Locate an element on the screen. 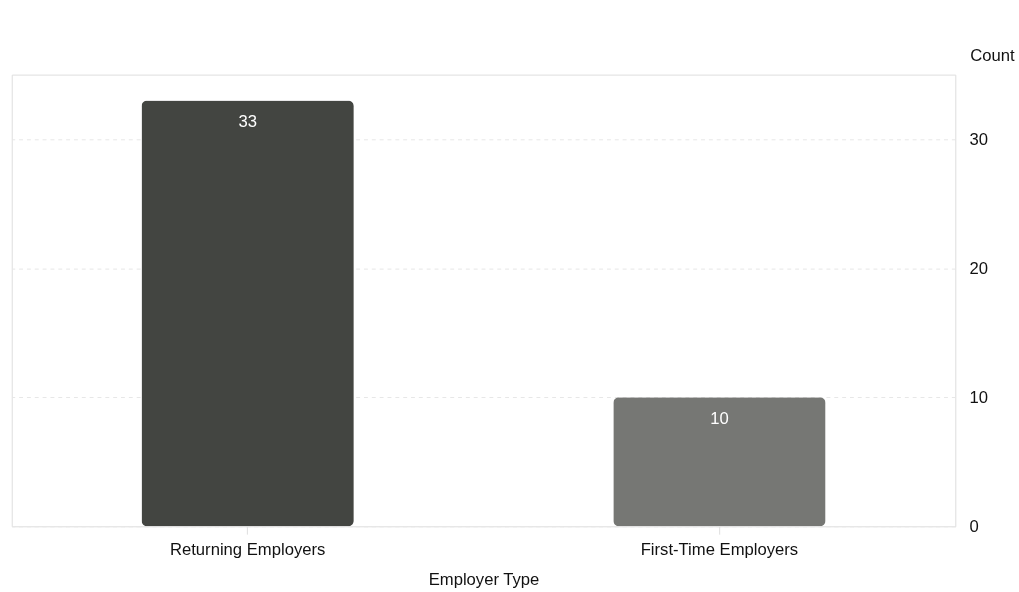  y-tick-label: 0 is located at coordinates (974, 526).